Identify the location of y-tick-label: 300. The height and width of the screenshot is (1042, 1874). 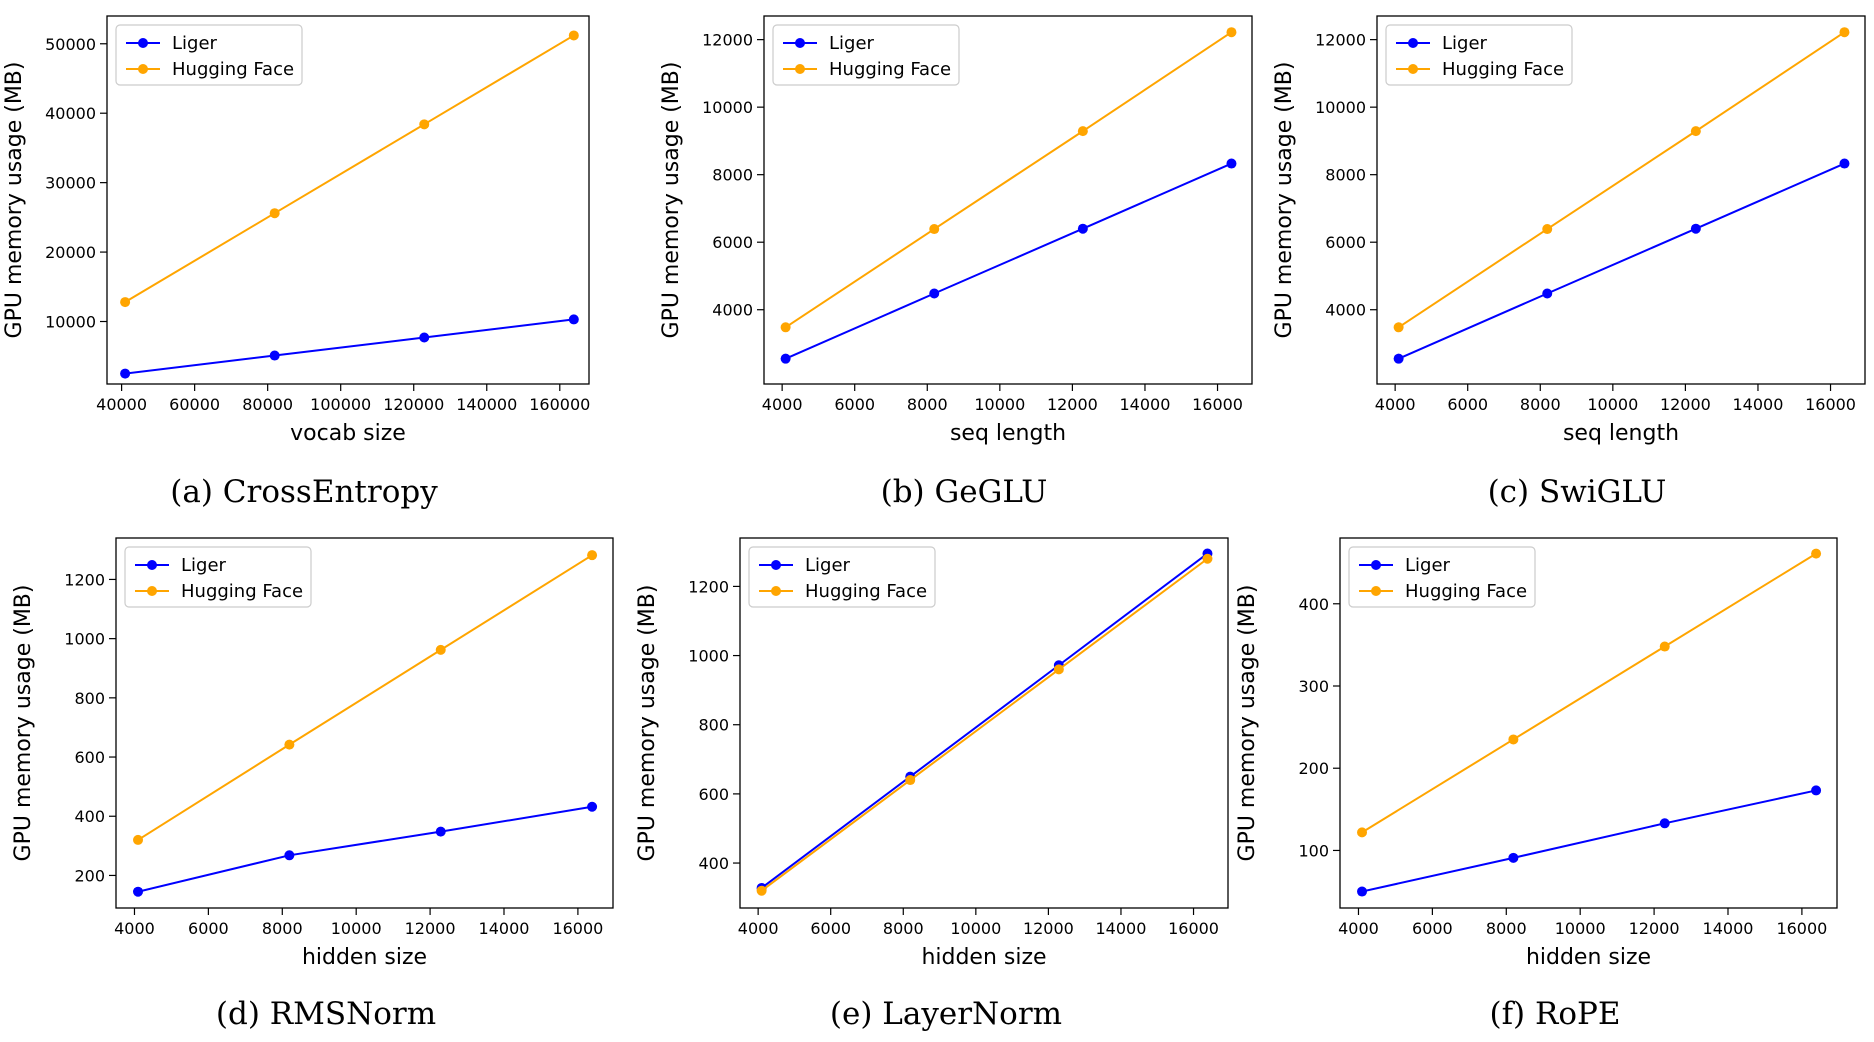
(1313, 686).